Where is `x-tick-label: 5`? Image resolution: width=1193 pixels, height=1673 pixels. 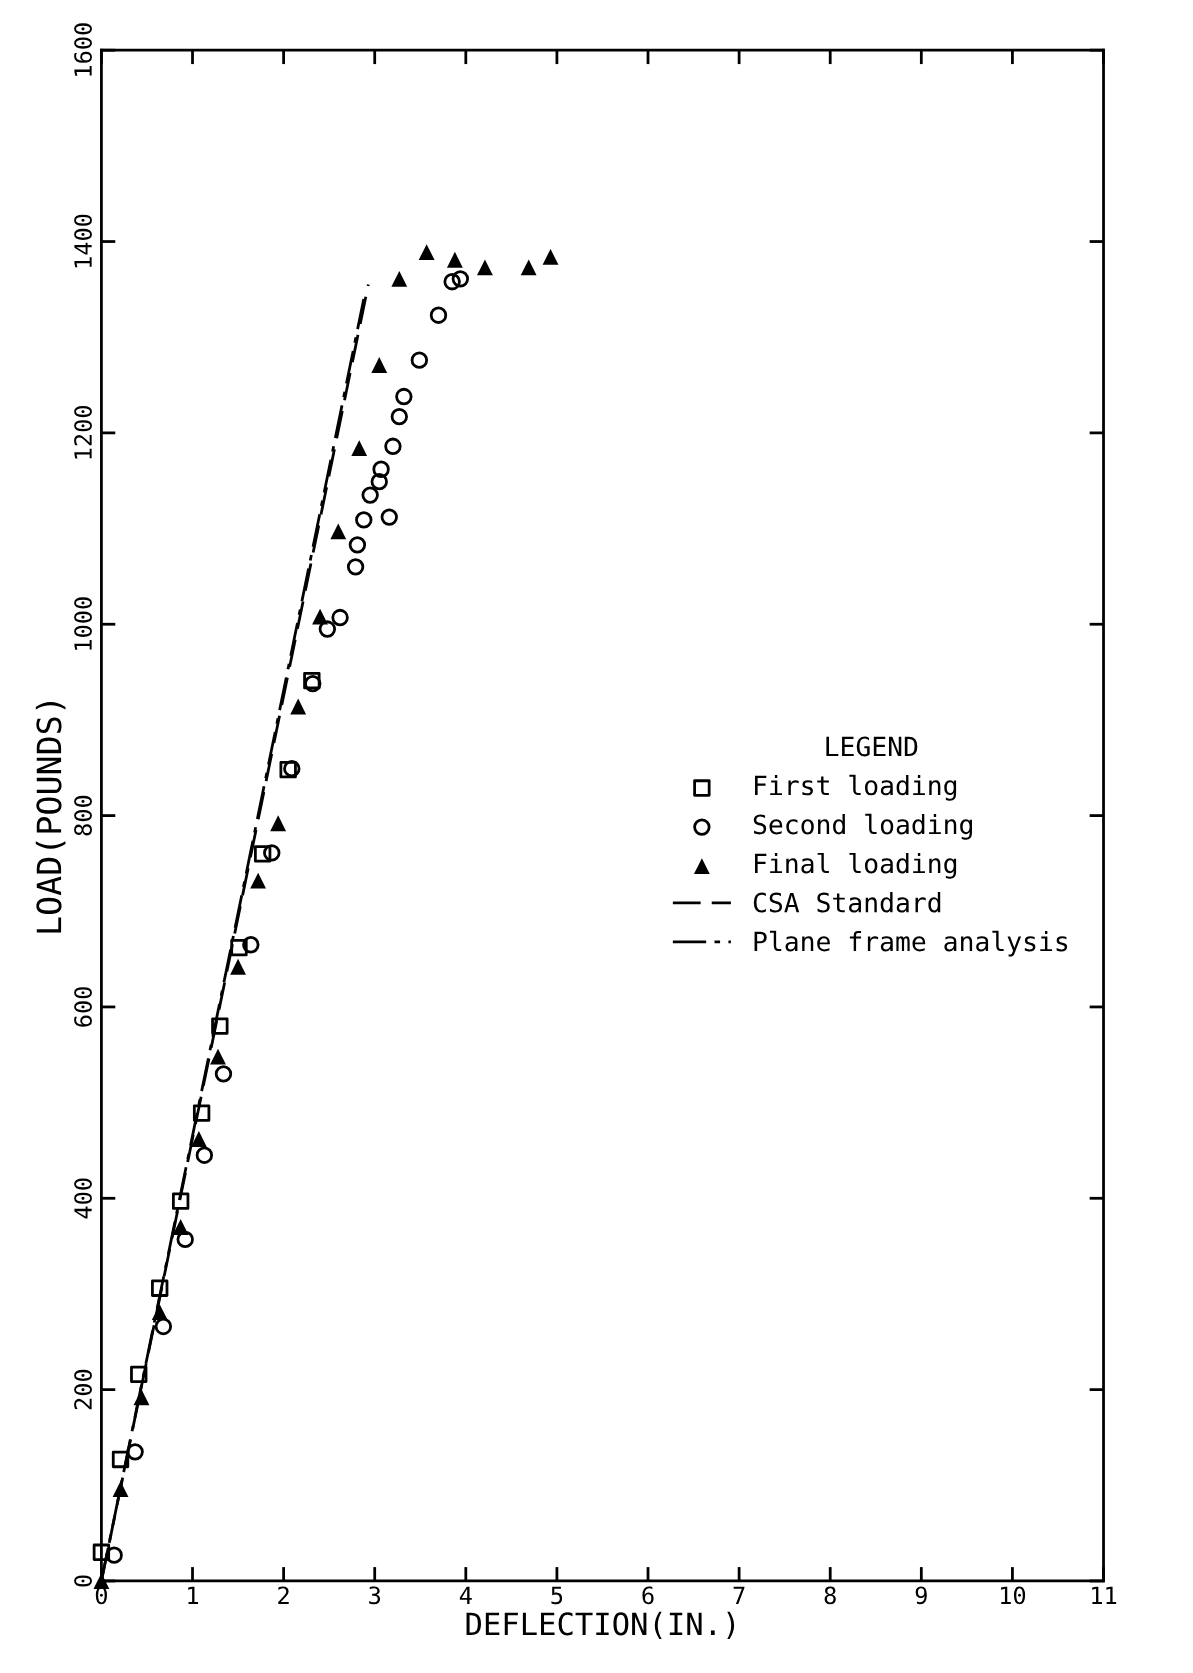 x-tick-label: 5 is located at coordinates (557, 1595).